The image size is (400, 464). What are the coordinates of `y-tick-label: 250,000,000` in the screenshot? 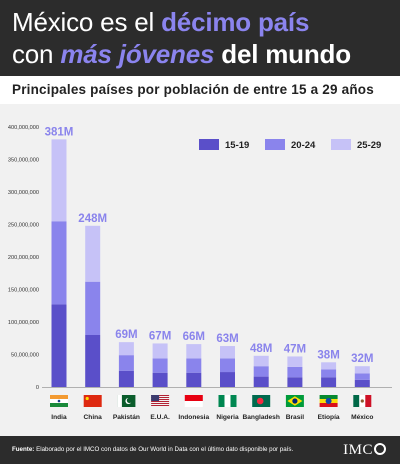 It's located at (23, 226).